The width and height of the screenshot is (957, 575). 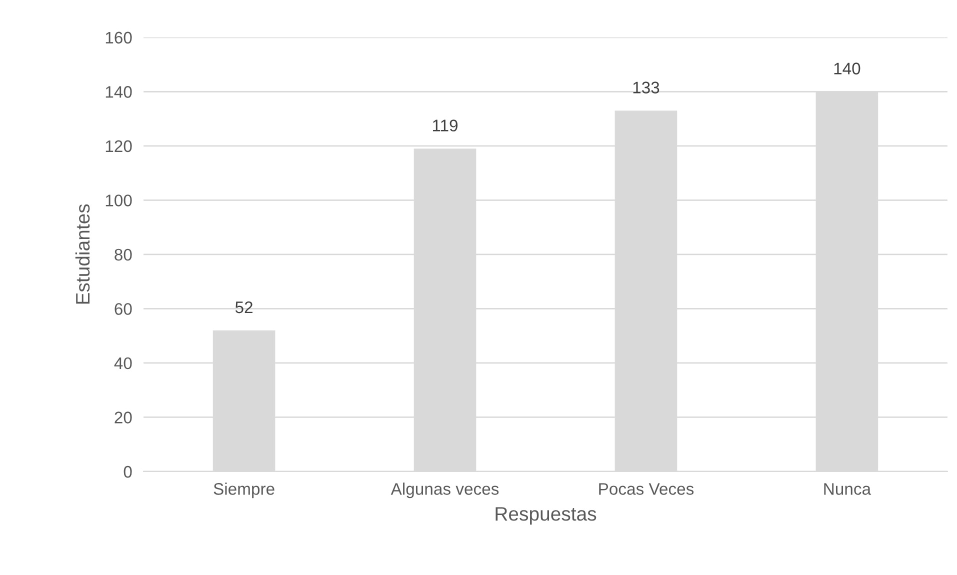 I want to click on y-tick-label: 20, so click(x=123, y=418).